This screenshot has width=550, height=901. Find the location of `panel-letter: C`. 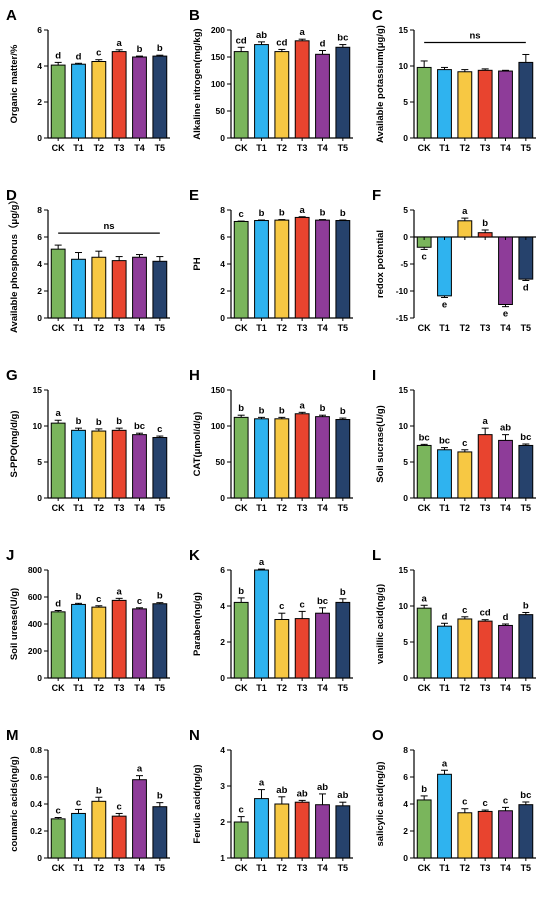

panel-letter: C is located at coordinates (377, 15).